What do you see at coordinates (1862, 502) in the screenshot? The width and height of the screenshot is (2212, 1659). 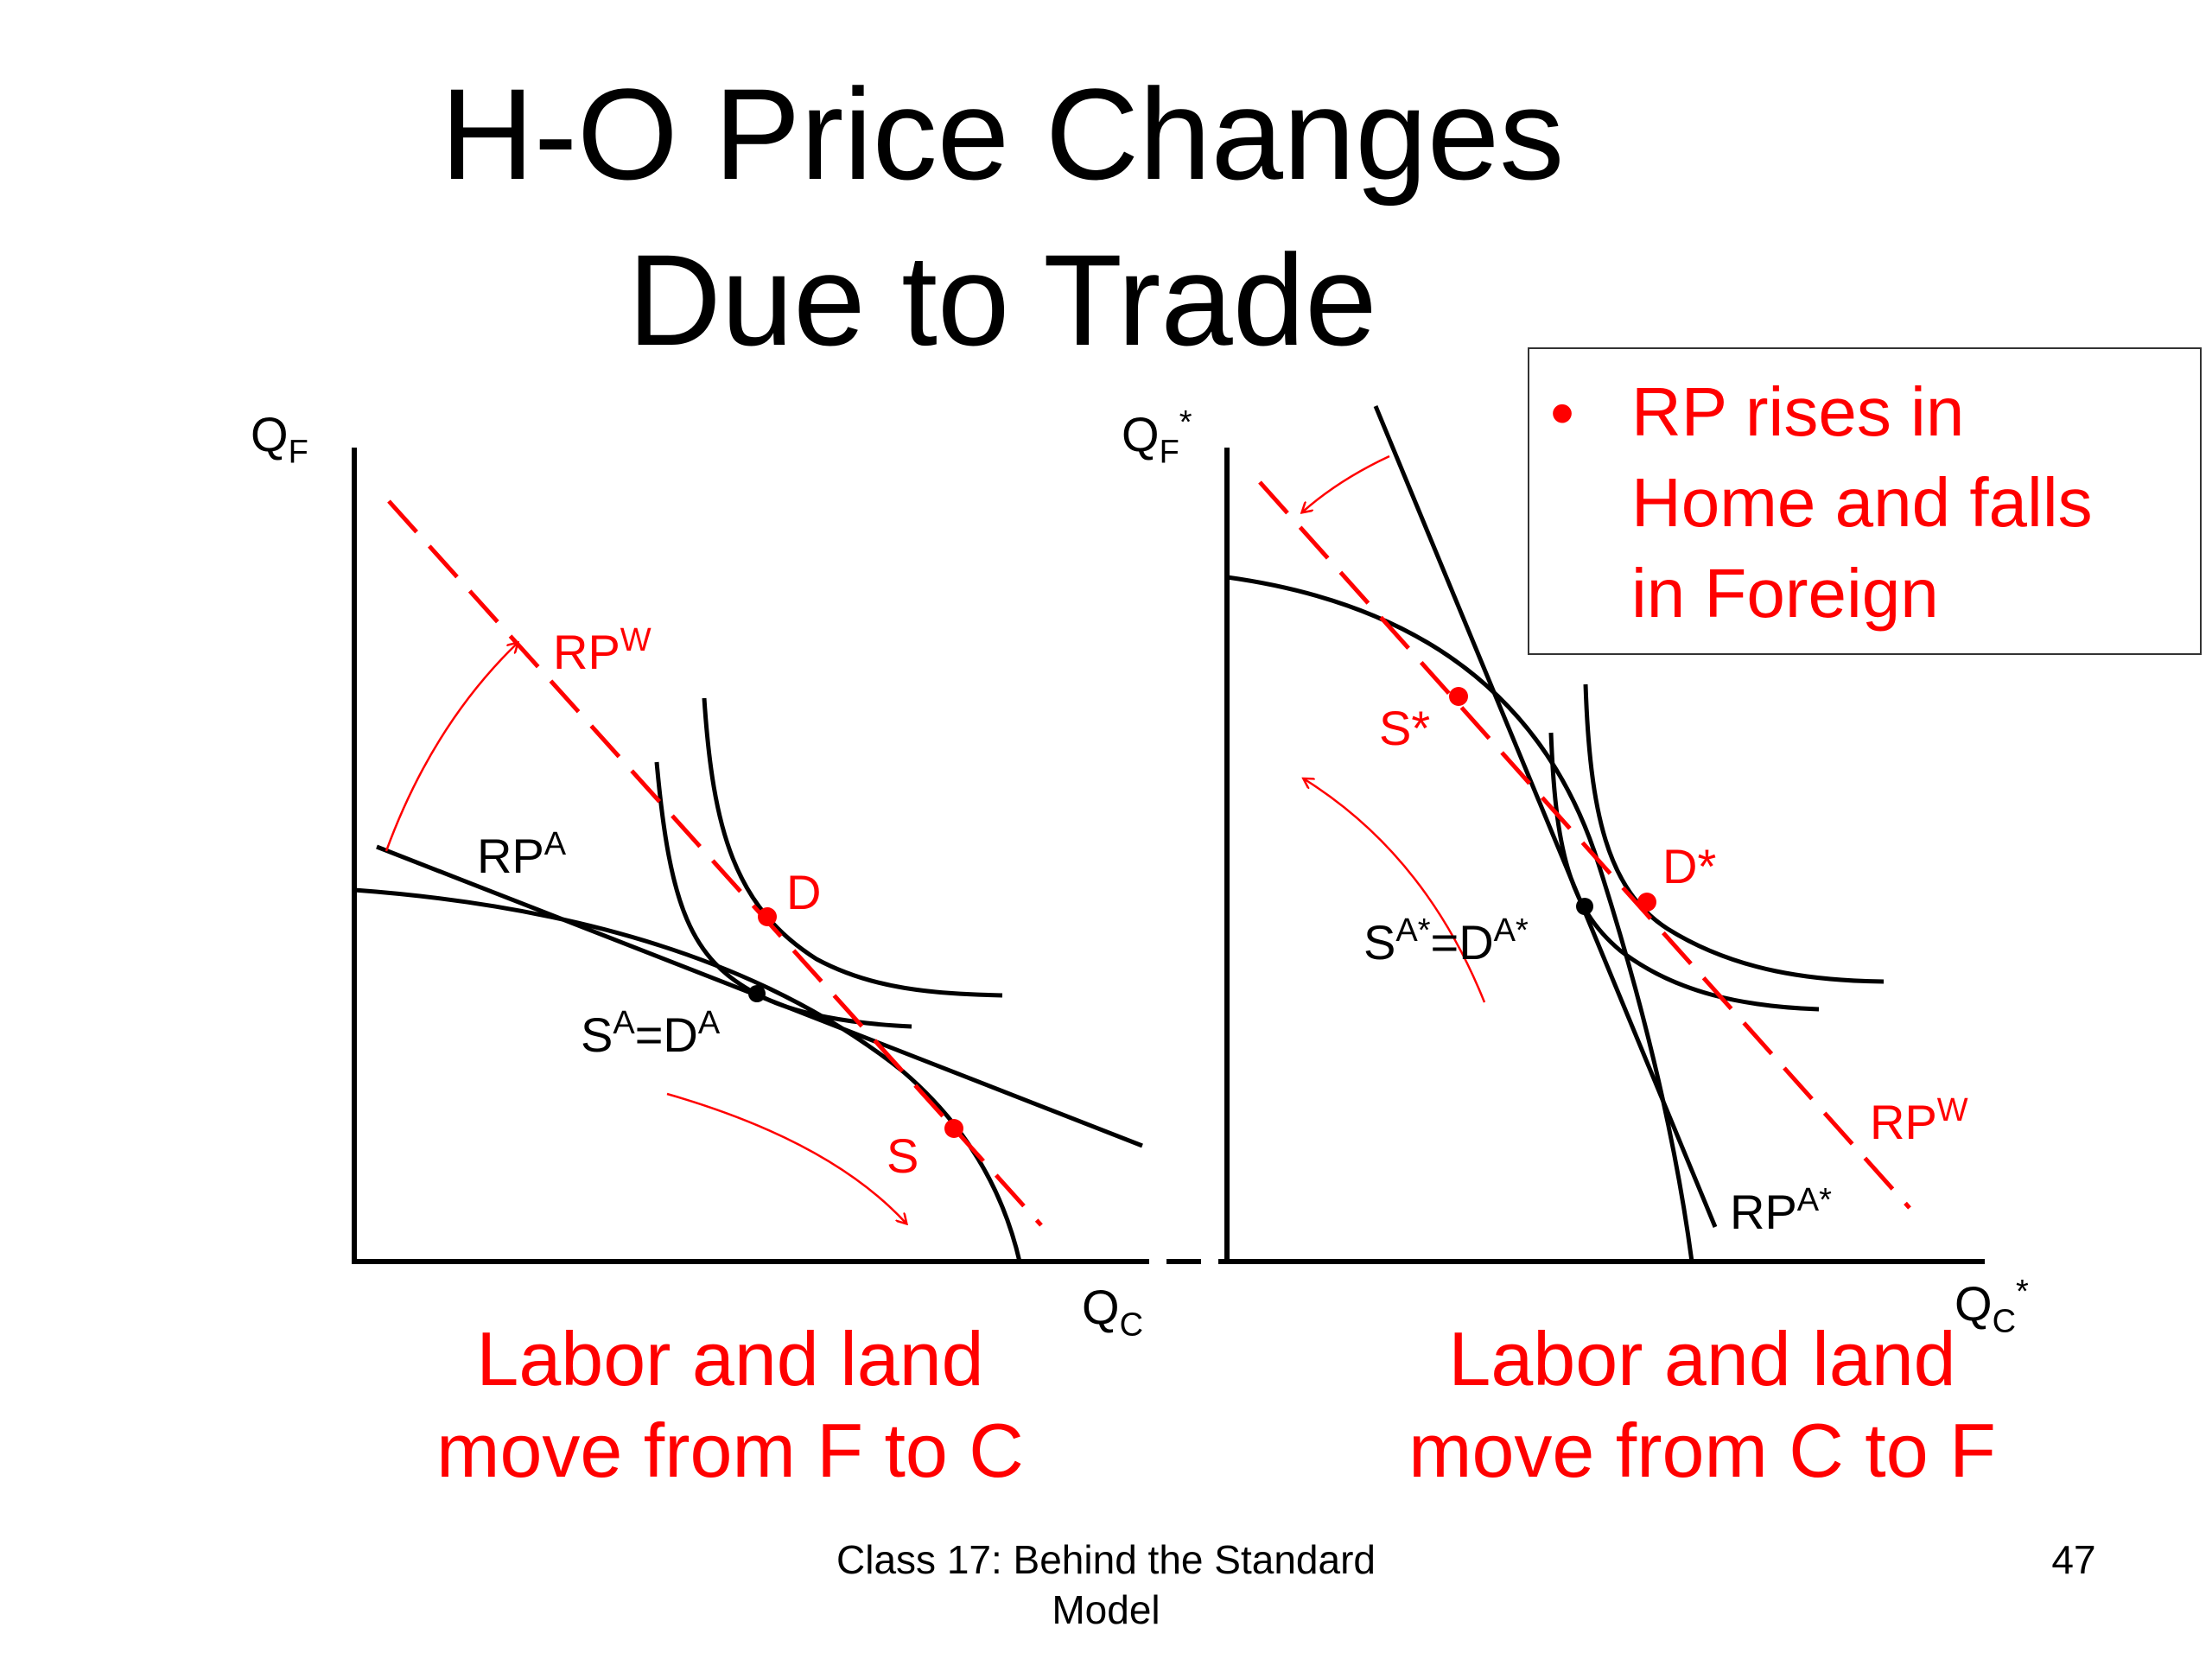 I see `note-line-2: Home and falls` at bounding box center [1862, 502].